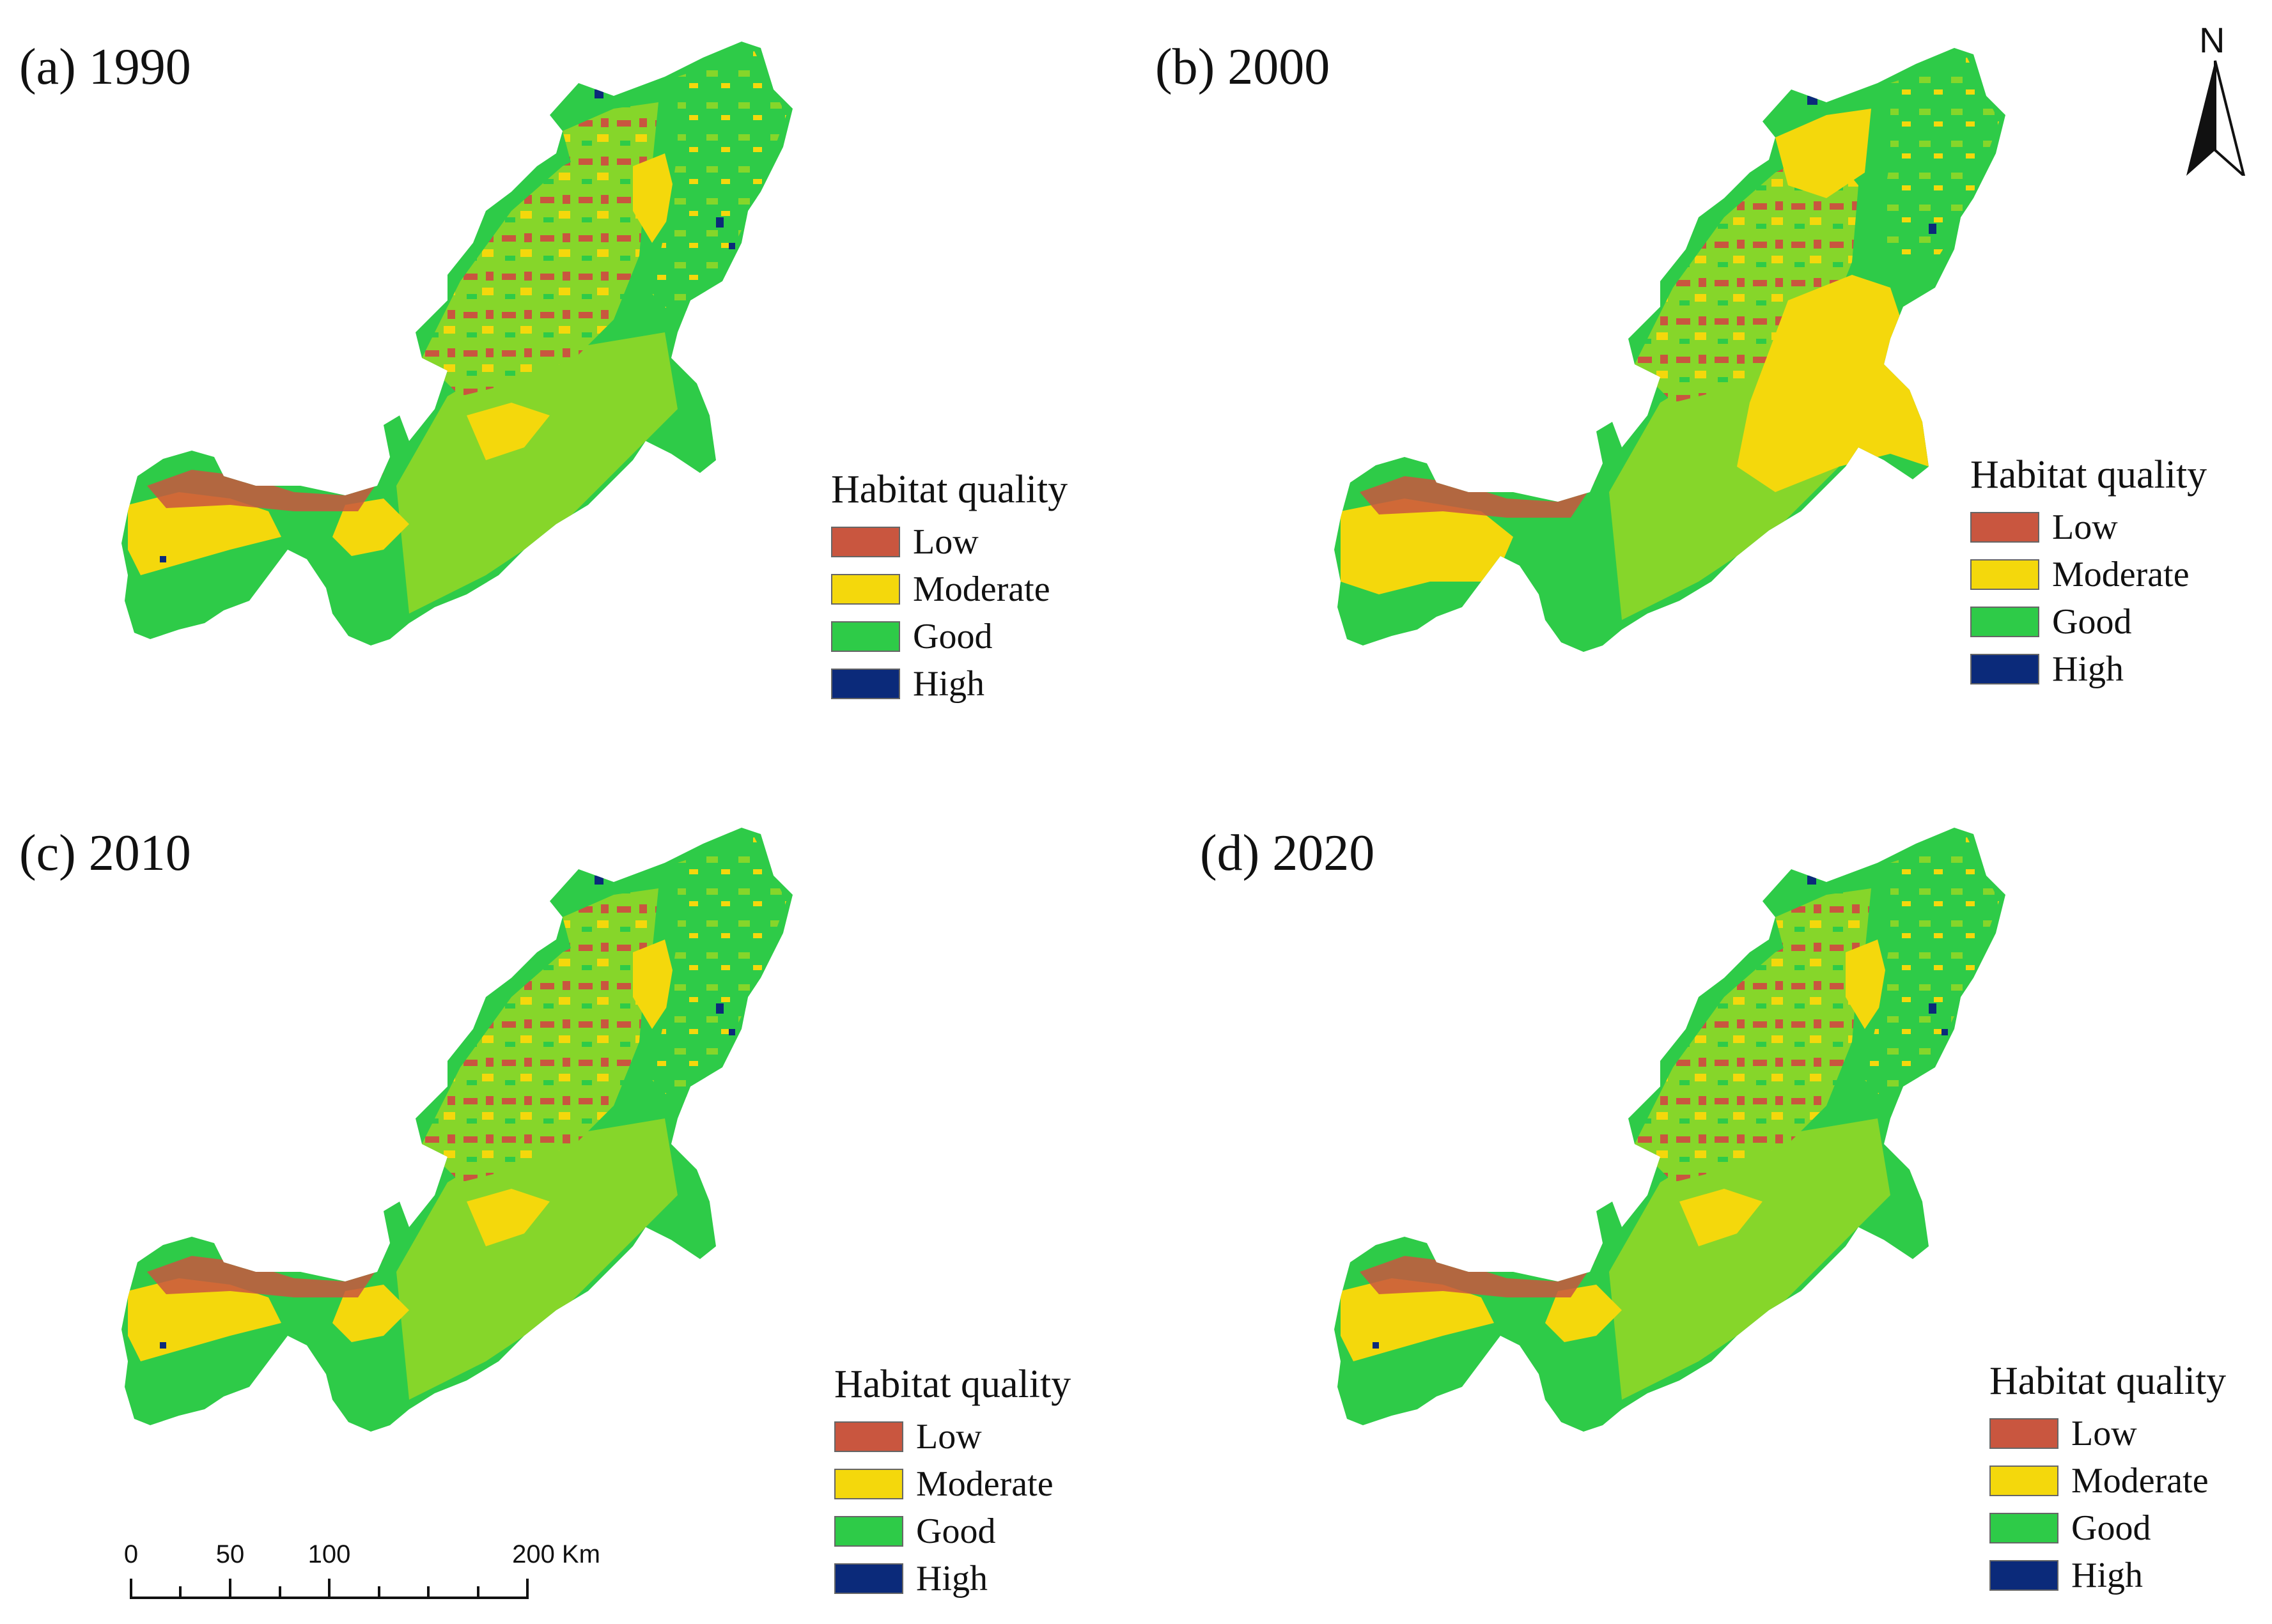 This screenshot has height=1624, width=2272. Describe the element at coordinates (329, 1589) in the screenshot. I see `scale-bar-line` at that location.